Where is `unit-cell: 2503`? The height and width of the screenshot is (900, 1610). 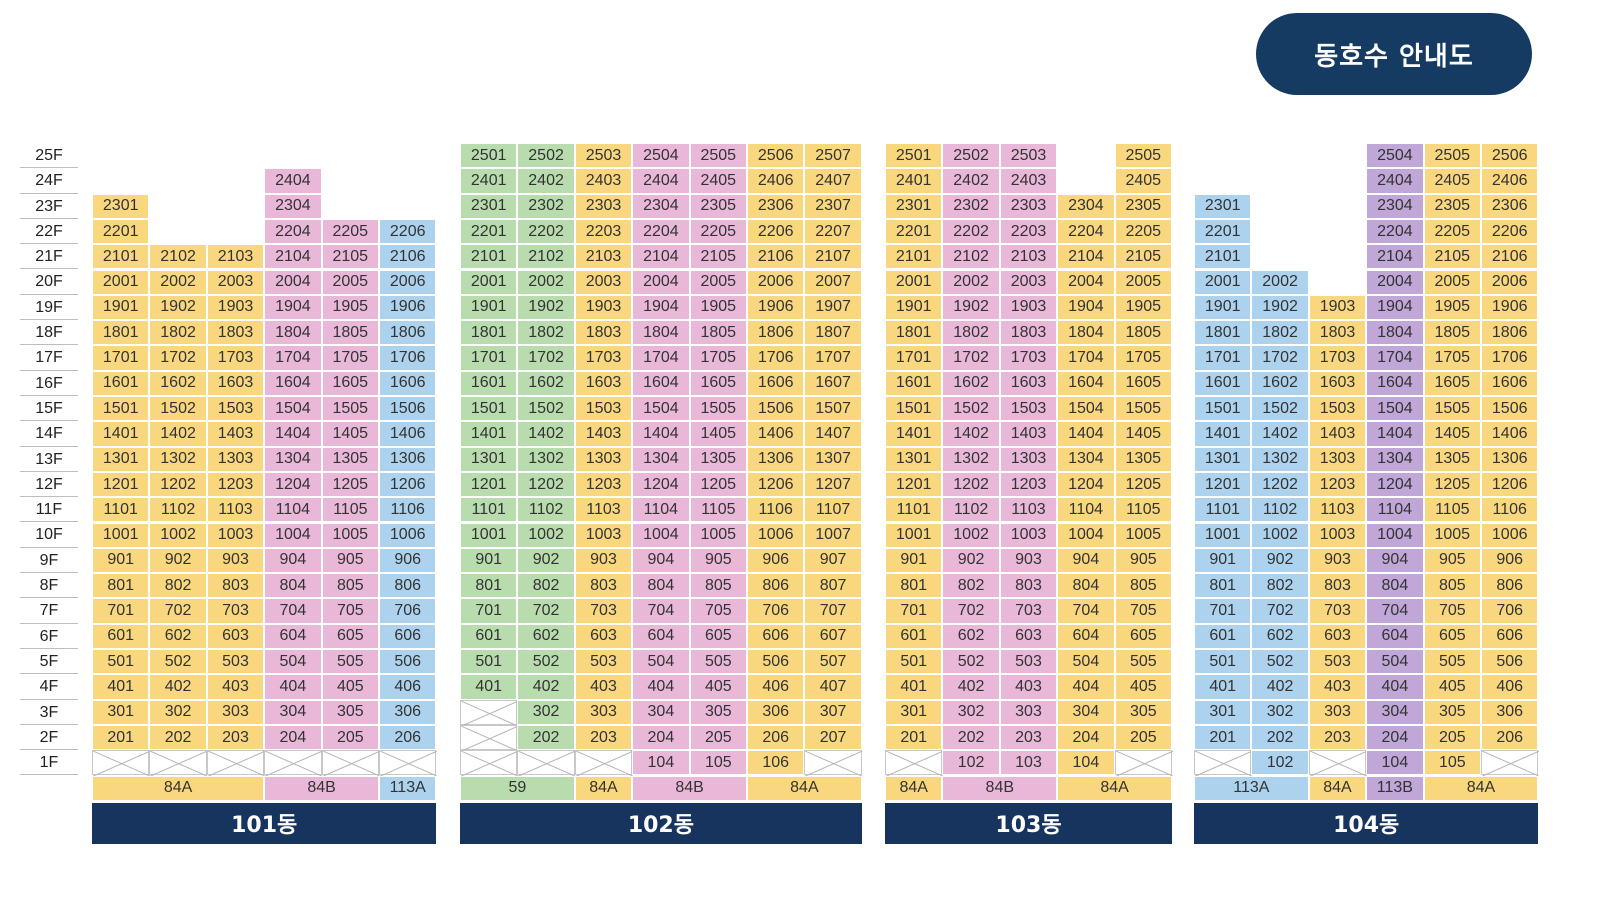 unit-cell: 2503 is located at coordinates (603, 156).